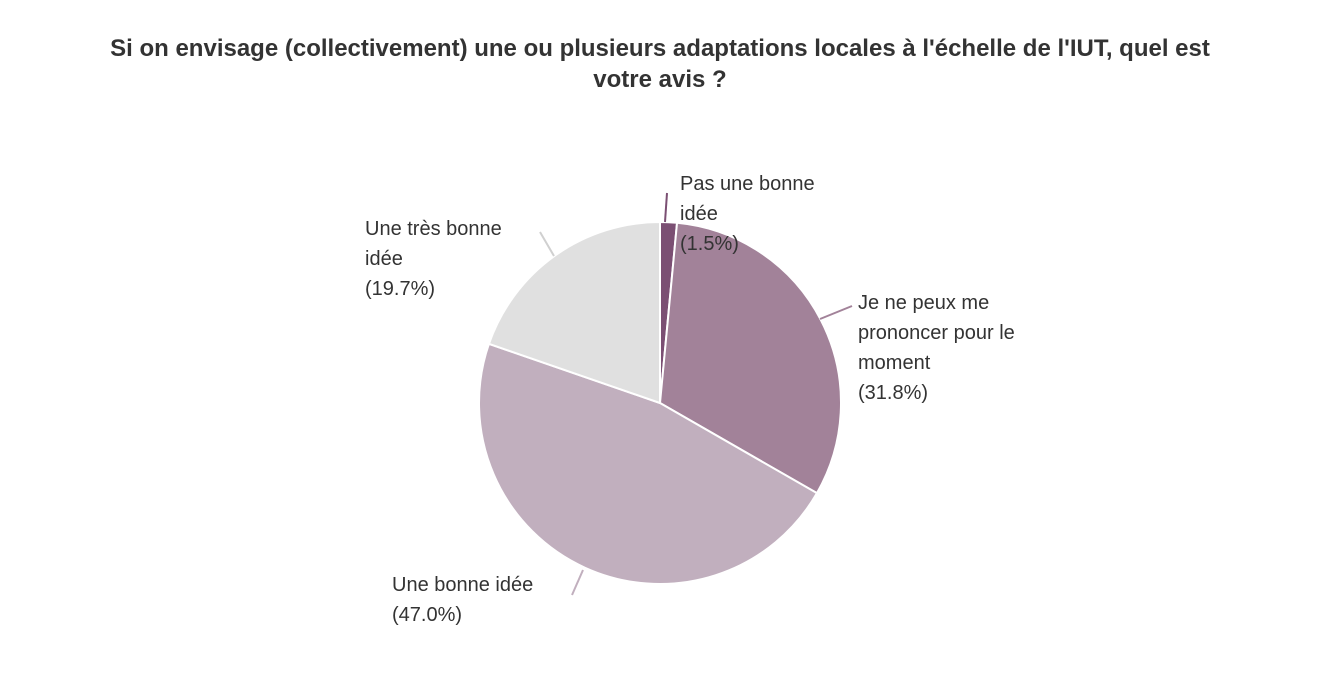 Image resolution: width=1320 pixels, height=700 pixels. What do you see at coordinates (400, 289) in the screenshot?
I see `slice-label-line: (19.7%)` at bounding box center [400, 289].